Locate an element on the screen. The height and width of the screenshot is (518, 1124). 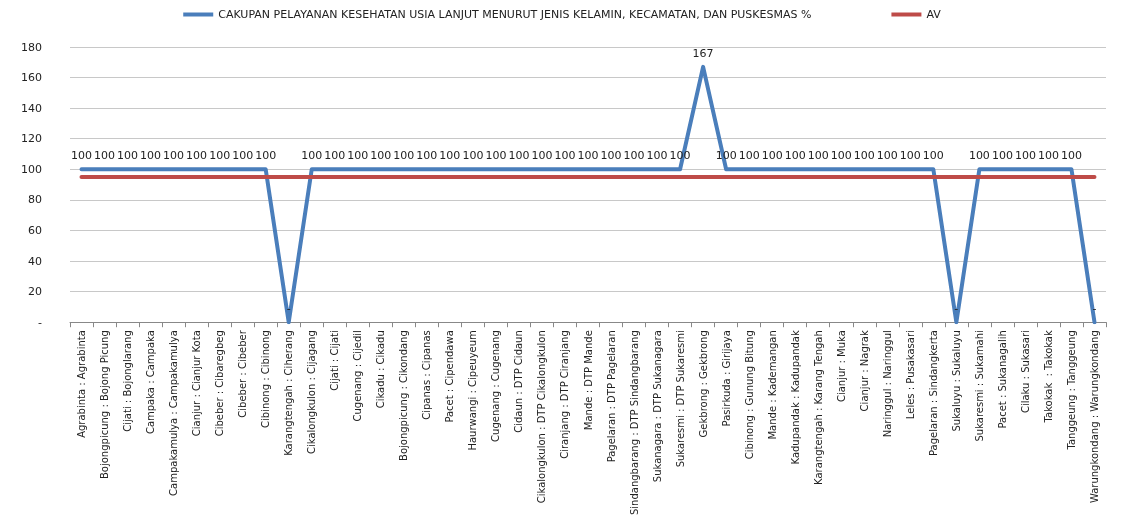
x-tick-label: Gekbrong is located at coordinates (703, 384).